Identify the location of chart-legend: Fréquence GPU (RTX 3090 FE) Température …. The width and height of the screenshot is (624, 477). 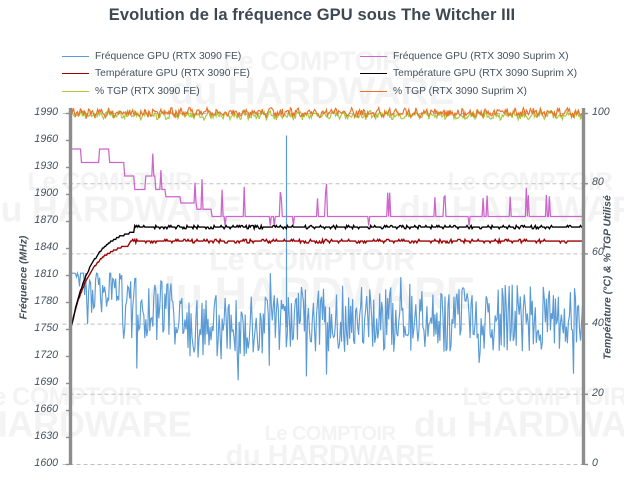
(312, 74).